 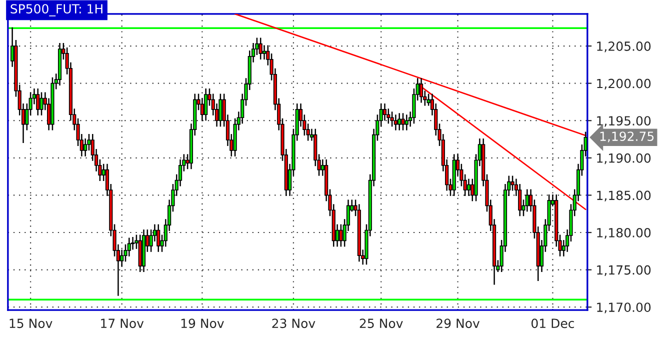 I want to click on y-tick-label: 1,200.00, so click(x=624, y=84).